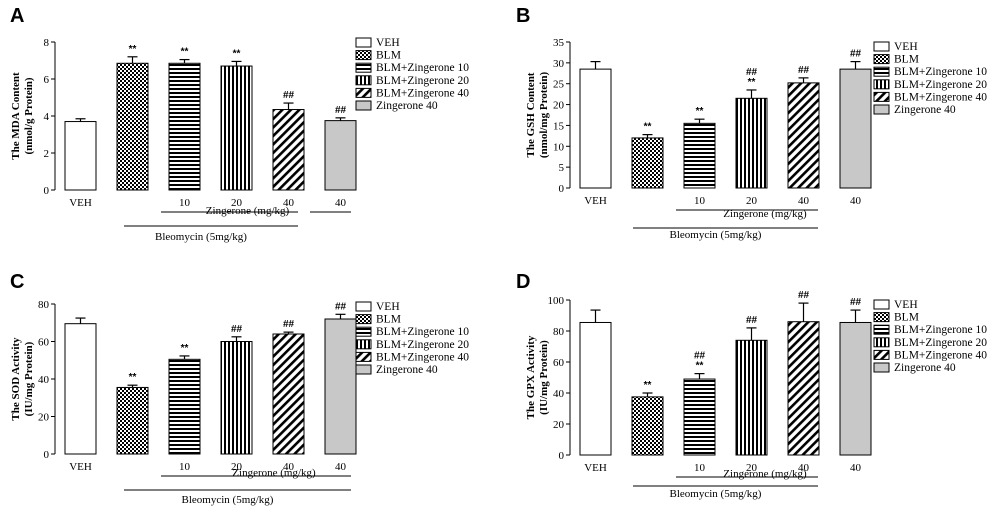 The image size is (1000, 512). I want to click on y-axis-label: The GPX Activity, so click(531, 377).